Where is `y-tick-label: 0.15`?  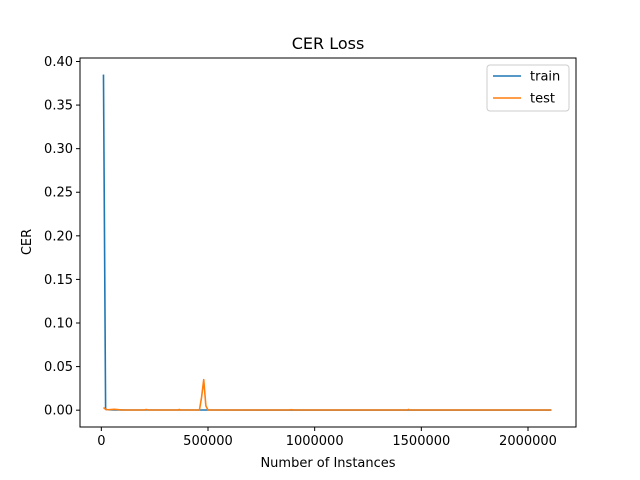 y-tick-label: 0.15 is located at coordinates (58, 280).